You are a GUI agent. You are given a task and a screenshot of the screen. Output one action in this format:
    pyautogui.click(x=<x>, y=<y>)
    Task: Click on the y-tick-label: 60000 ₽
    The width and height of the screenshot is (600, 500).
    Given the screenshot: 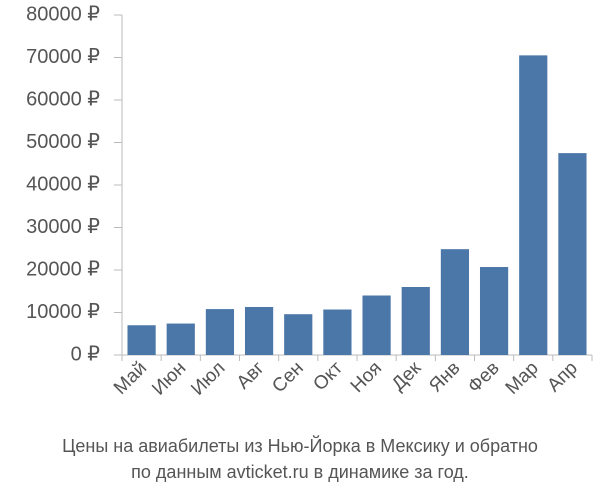 What is the action you would take?
    pyautogui.click(x=63, y=99)
    